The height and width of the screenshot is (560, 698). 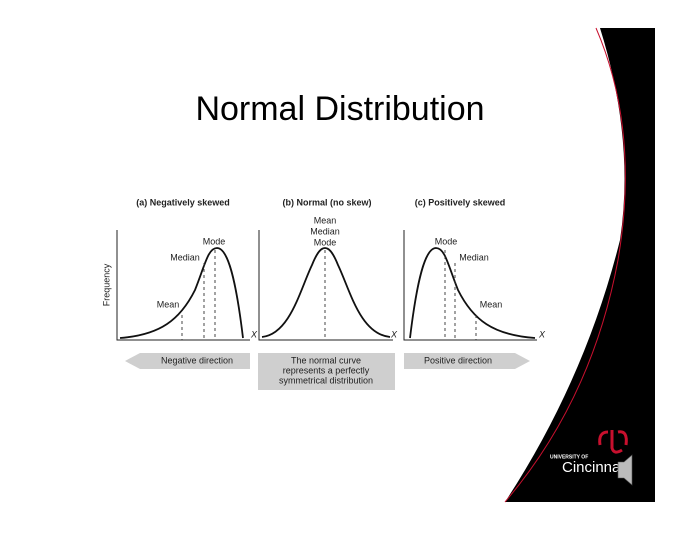 What do you see at coordinates (613, 442) in the screenshot?
I see `logo-mark` at bounding box center [613, 442].